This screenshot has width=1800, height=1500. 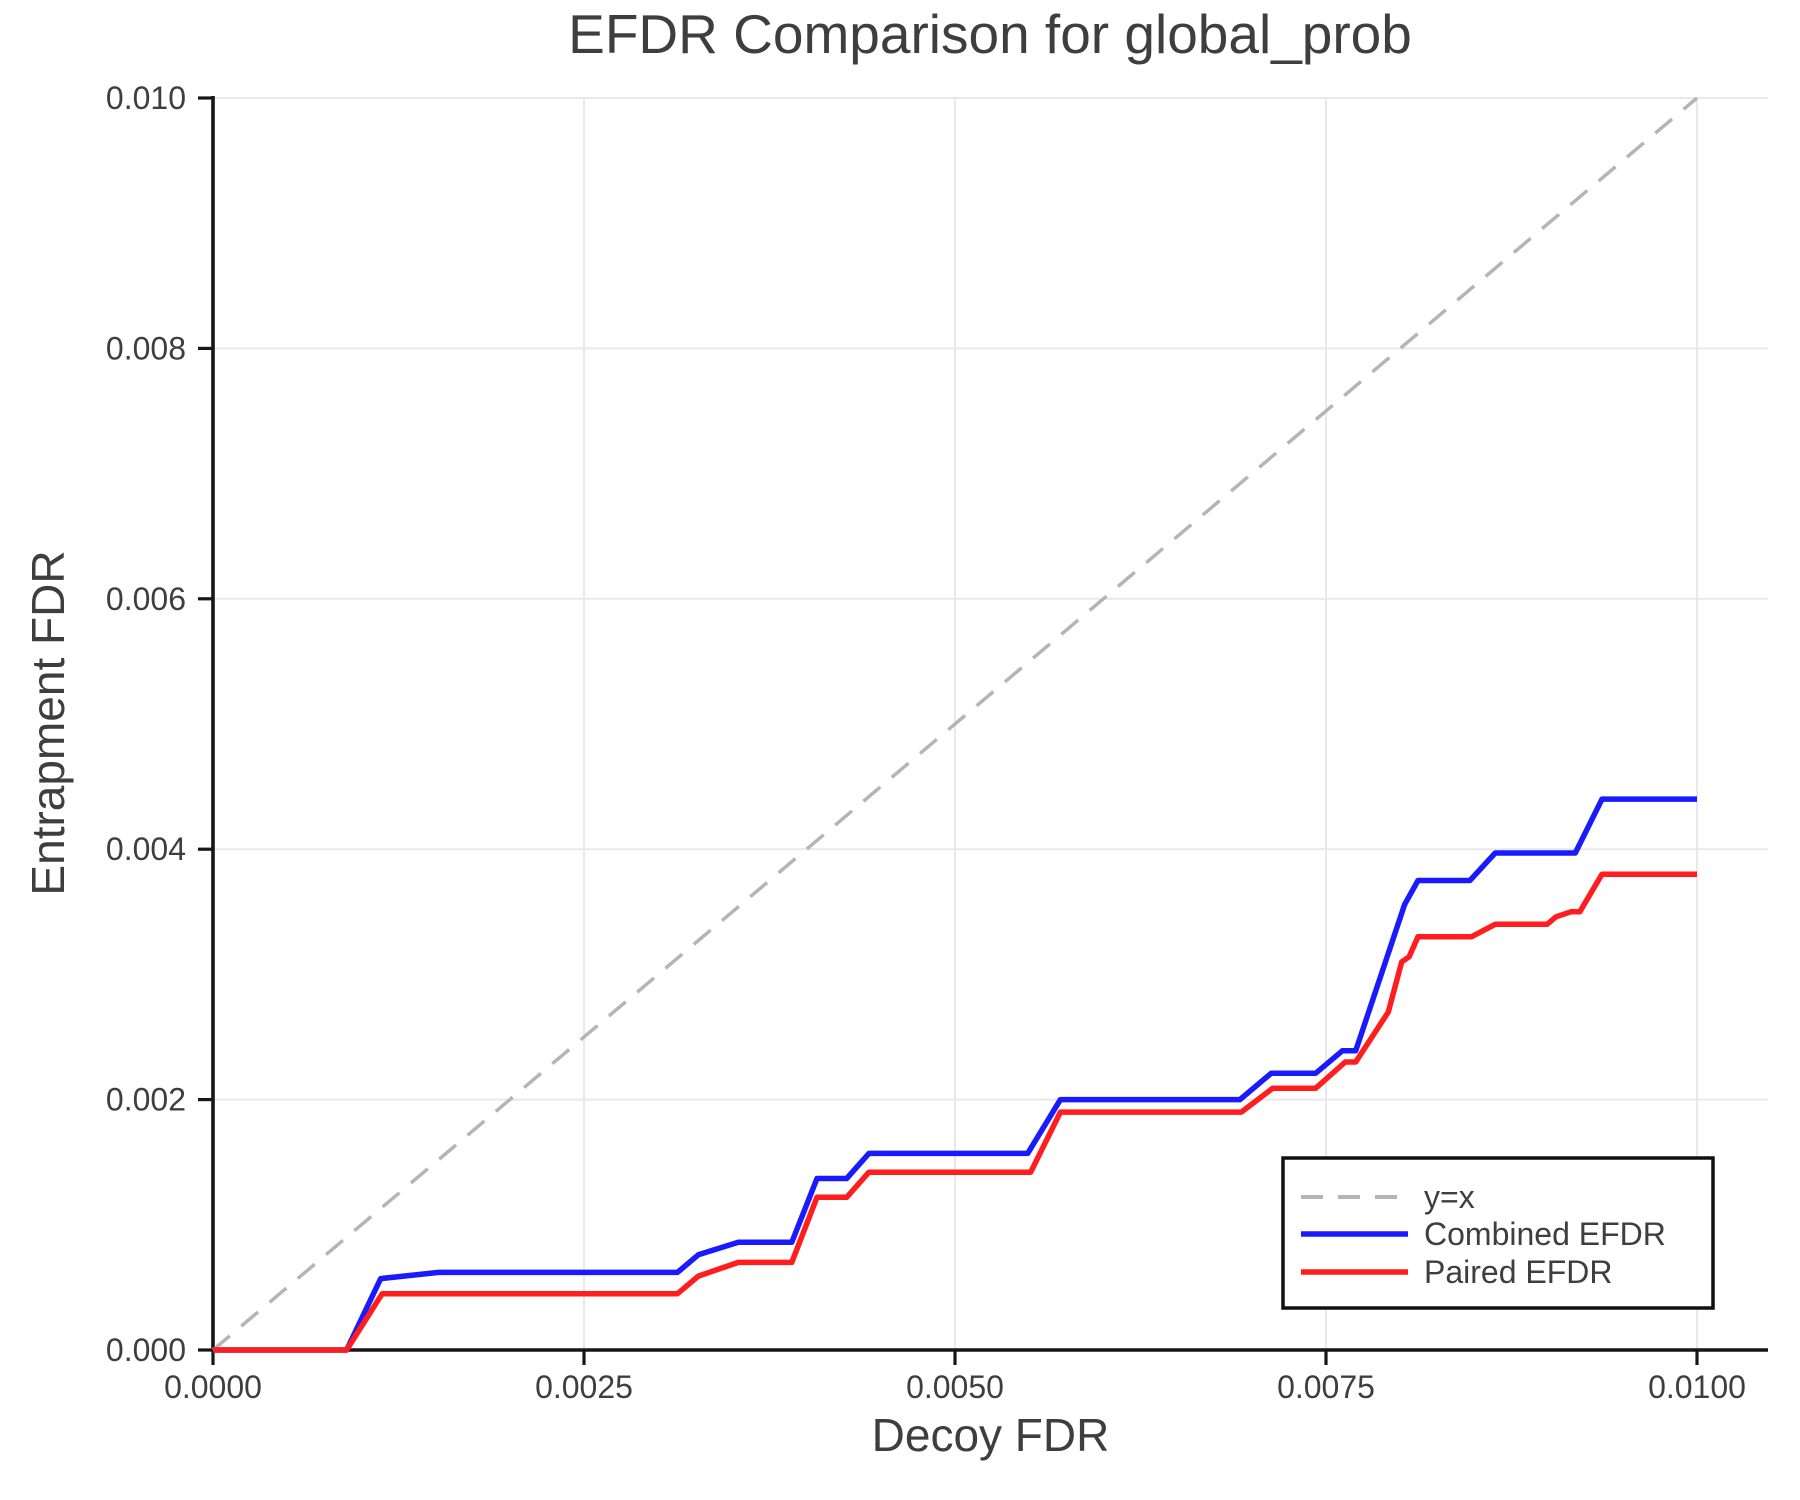 I want to click on y-tick-label: 0.006, so click(x=146, y=599).